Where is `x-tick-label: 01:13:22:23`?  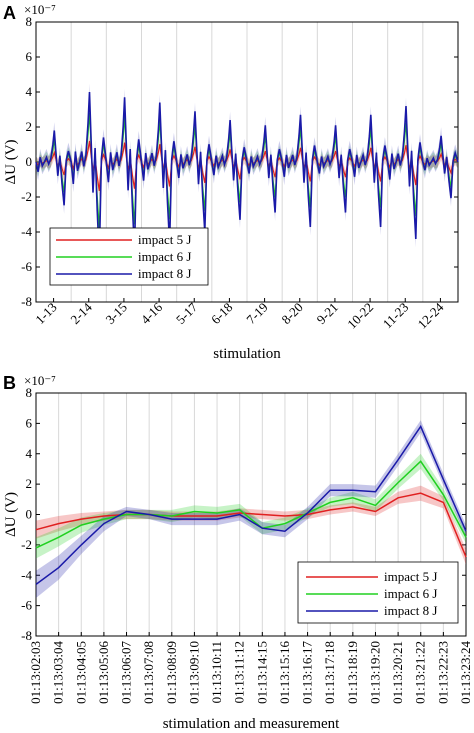 x-tick-label: 01:13:22:23 is located at coordinates (442, 672).